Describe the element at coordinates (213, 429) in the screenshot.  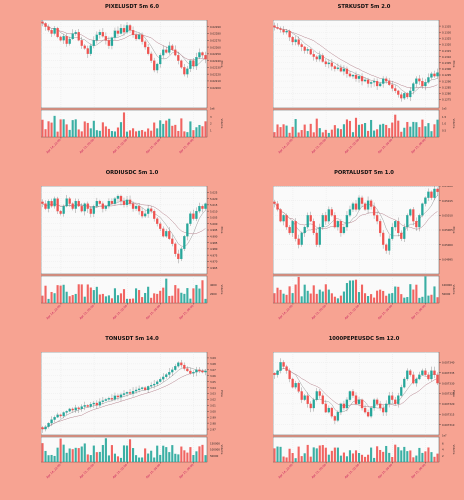
I see `price-tick-label: 2.97` at that location.